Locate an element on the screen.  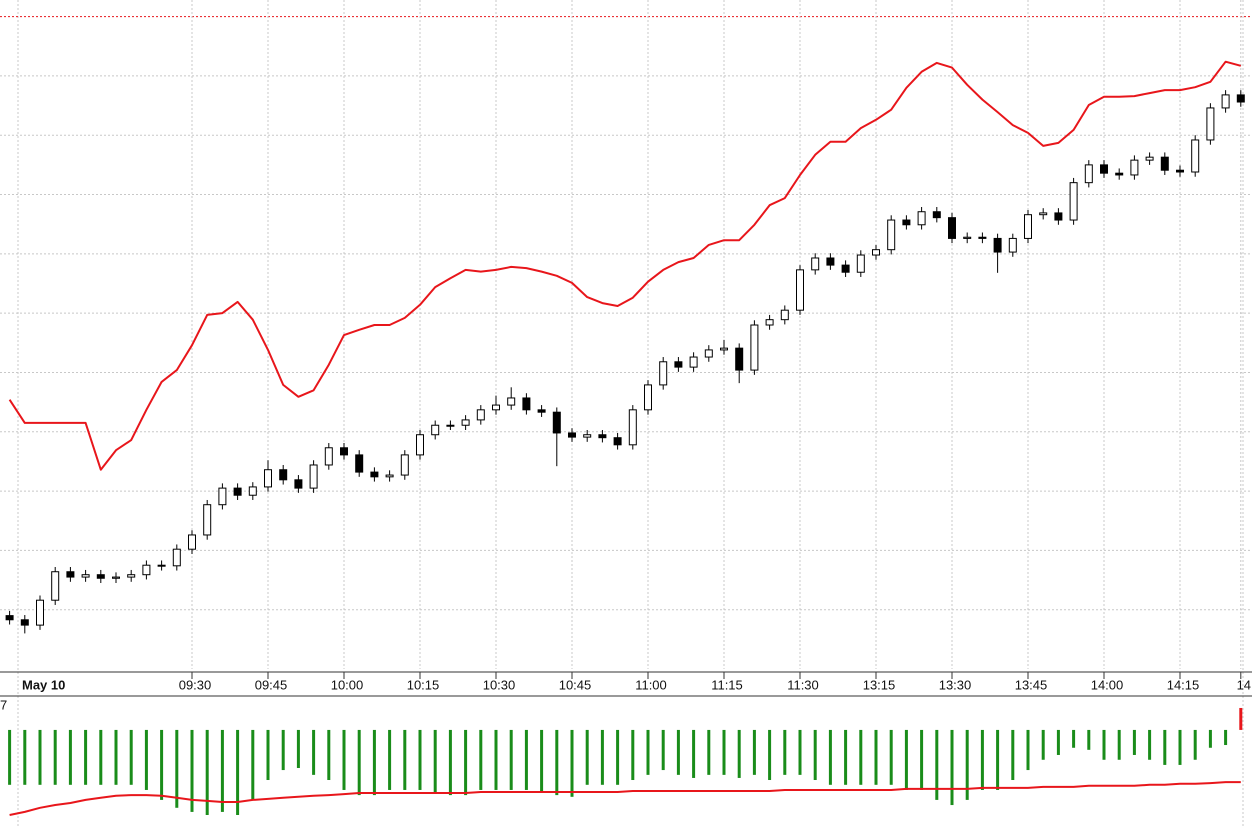
x-tick-label: 14:00 is located at coordinates (1107, 684).